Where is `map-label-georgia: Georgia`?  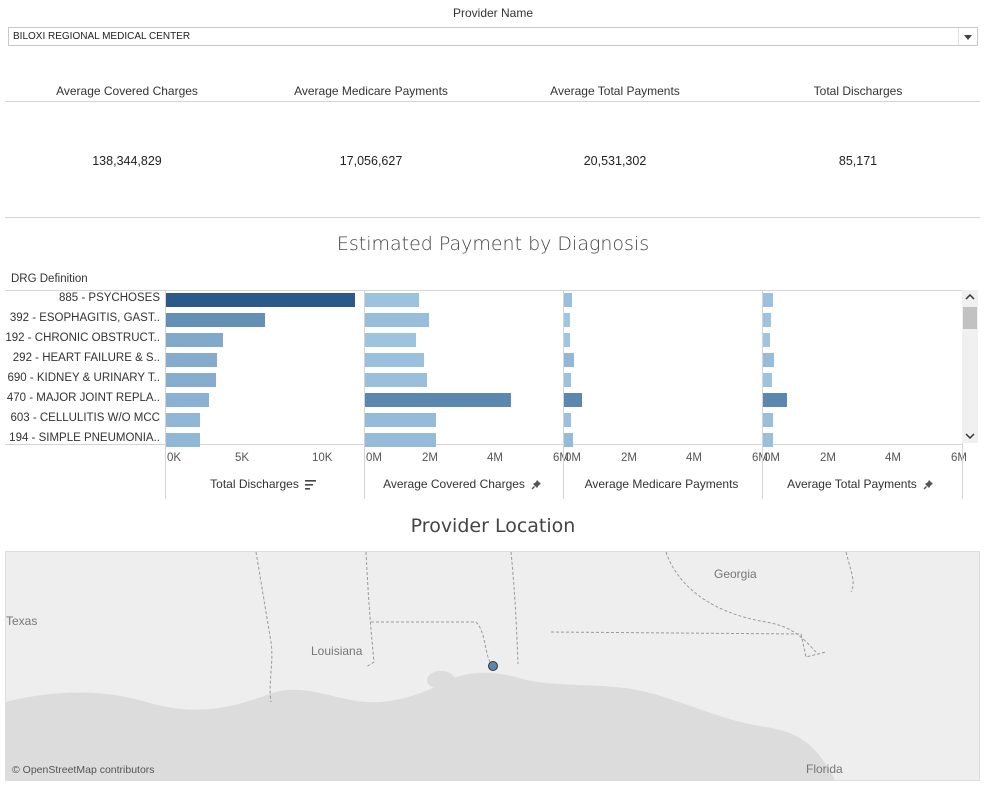
map-label-georgia: Georgia is located at coordinates (735, 574).